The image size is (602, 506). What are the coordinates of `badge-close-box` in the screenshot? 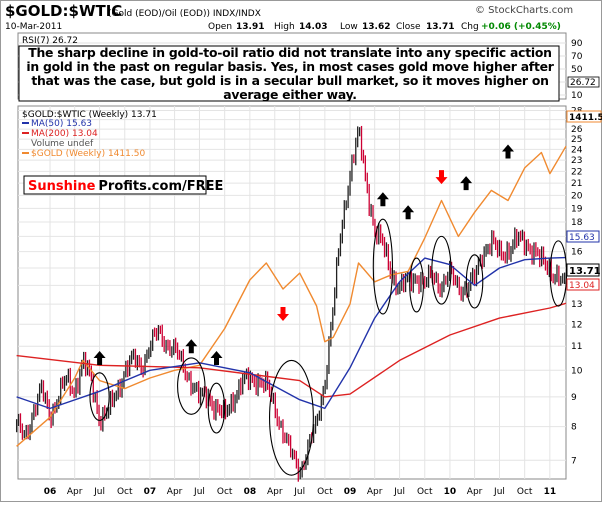 It's located at (583, 270).